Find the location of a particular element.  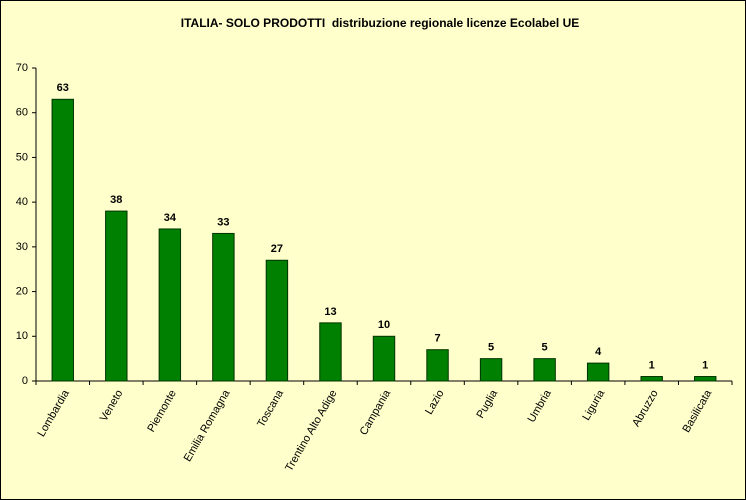

y-tick-label: 0 is located at coordinates (25, 381).